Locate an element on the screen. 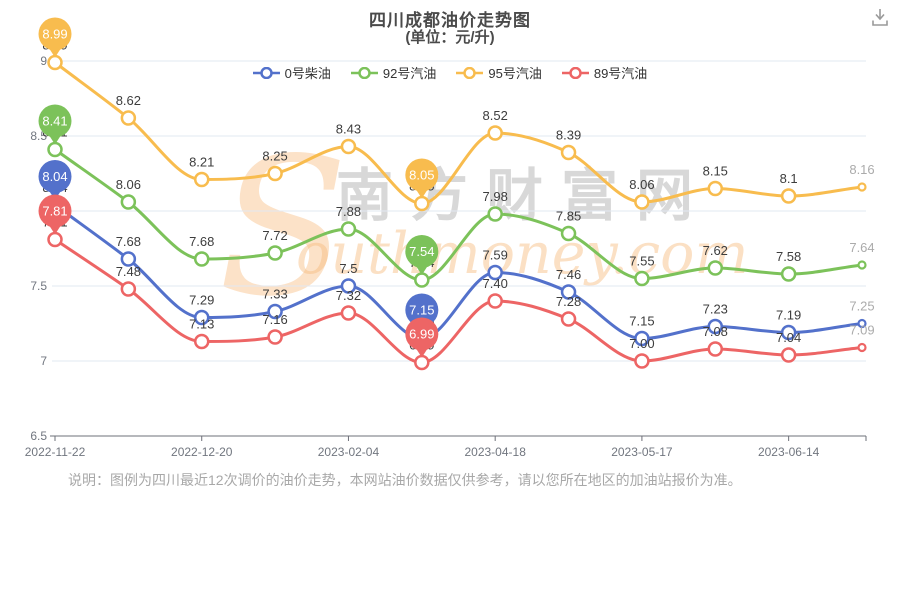 This screenshot has height=600, width=900. markpoint-pin-89号汽油: 7.81 is located at coordinates (55, 214).